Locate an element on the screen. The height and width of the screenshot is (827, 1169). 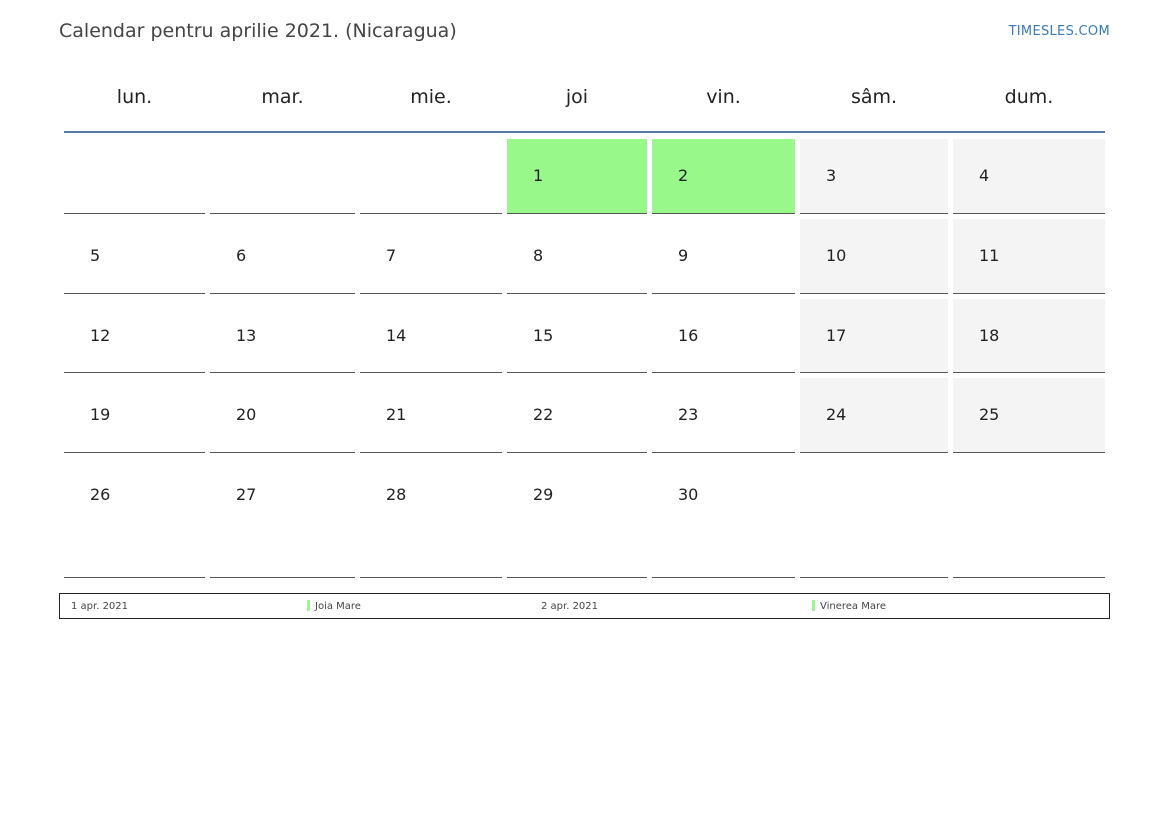
day-number: 22 is located at coordinates (543, 414).